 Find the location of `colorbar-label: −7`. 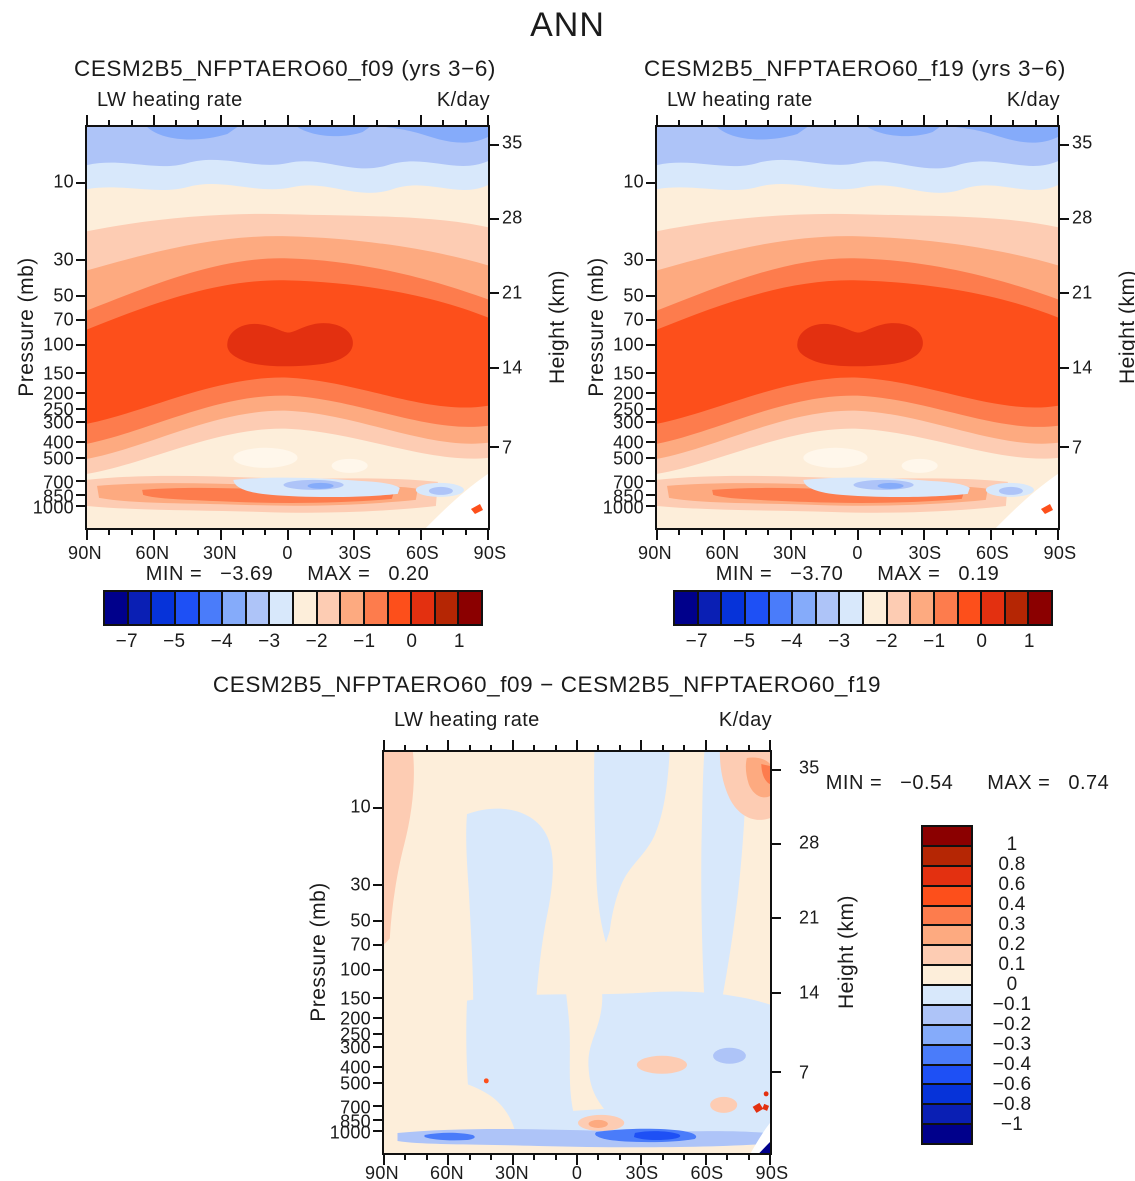

colorbar-label: −7 is located at coordinates (126, 641).